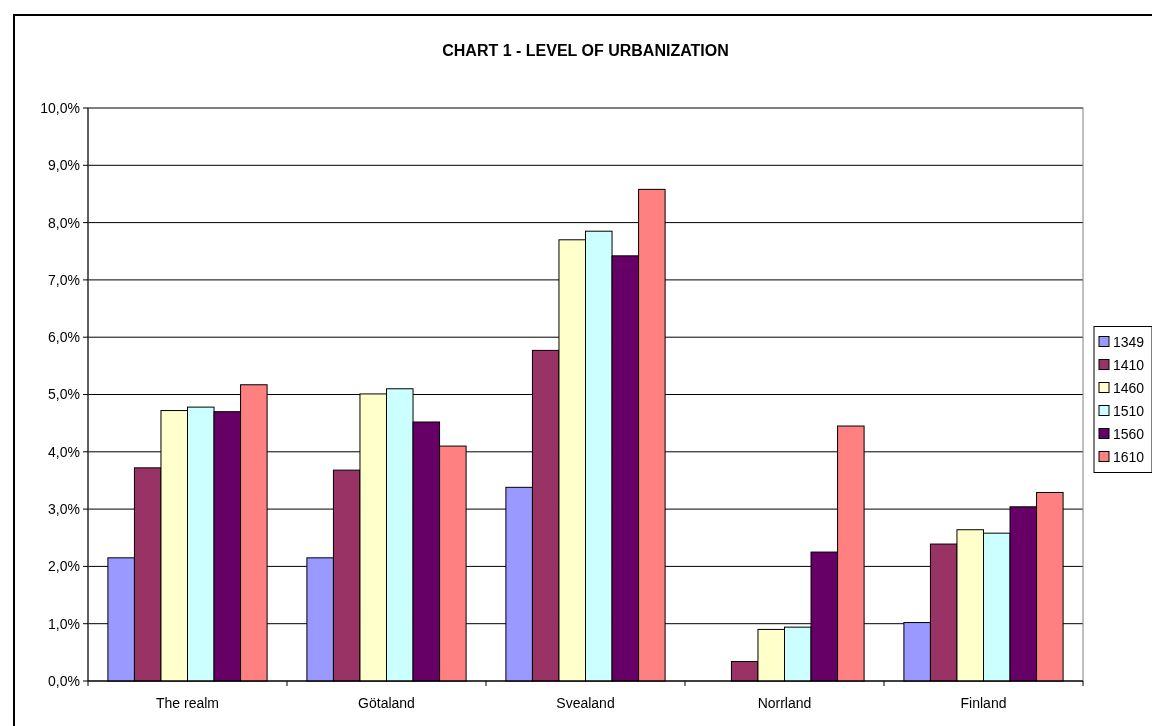  I want to click on y-tick-label: 9,0%, so click(64, 165).